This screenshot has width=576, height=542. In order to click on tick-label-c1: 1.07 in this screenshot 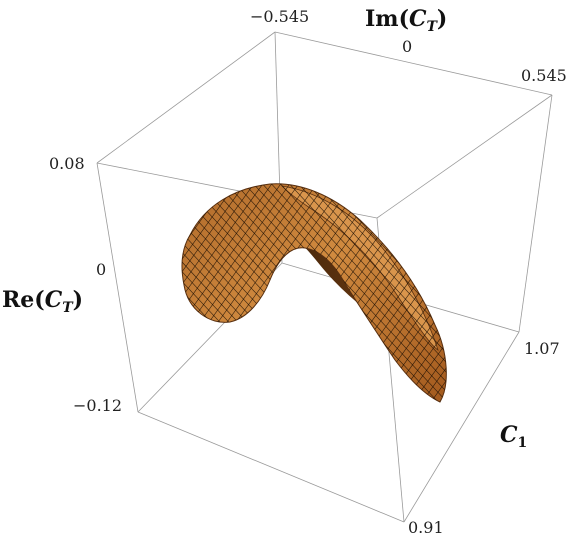, I will do `click(542, 348)`.